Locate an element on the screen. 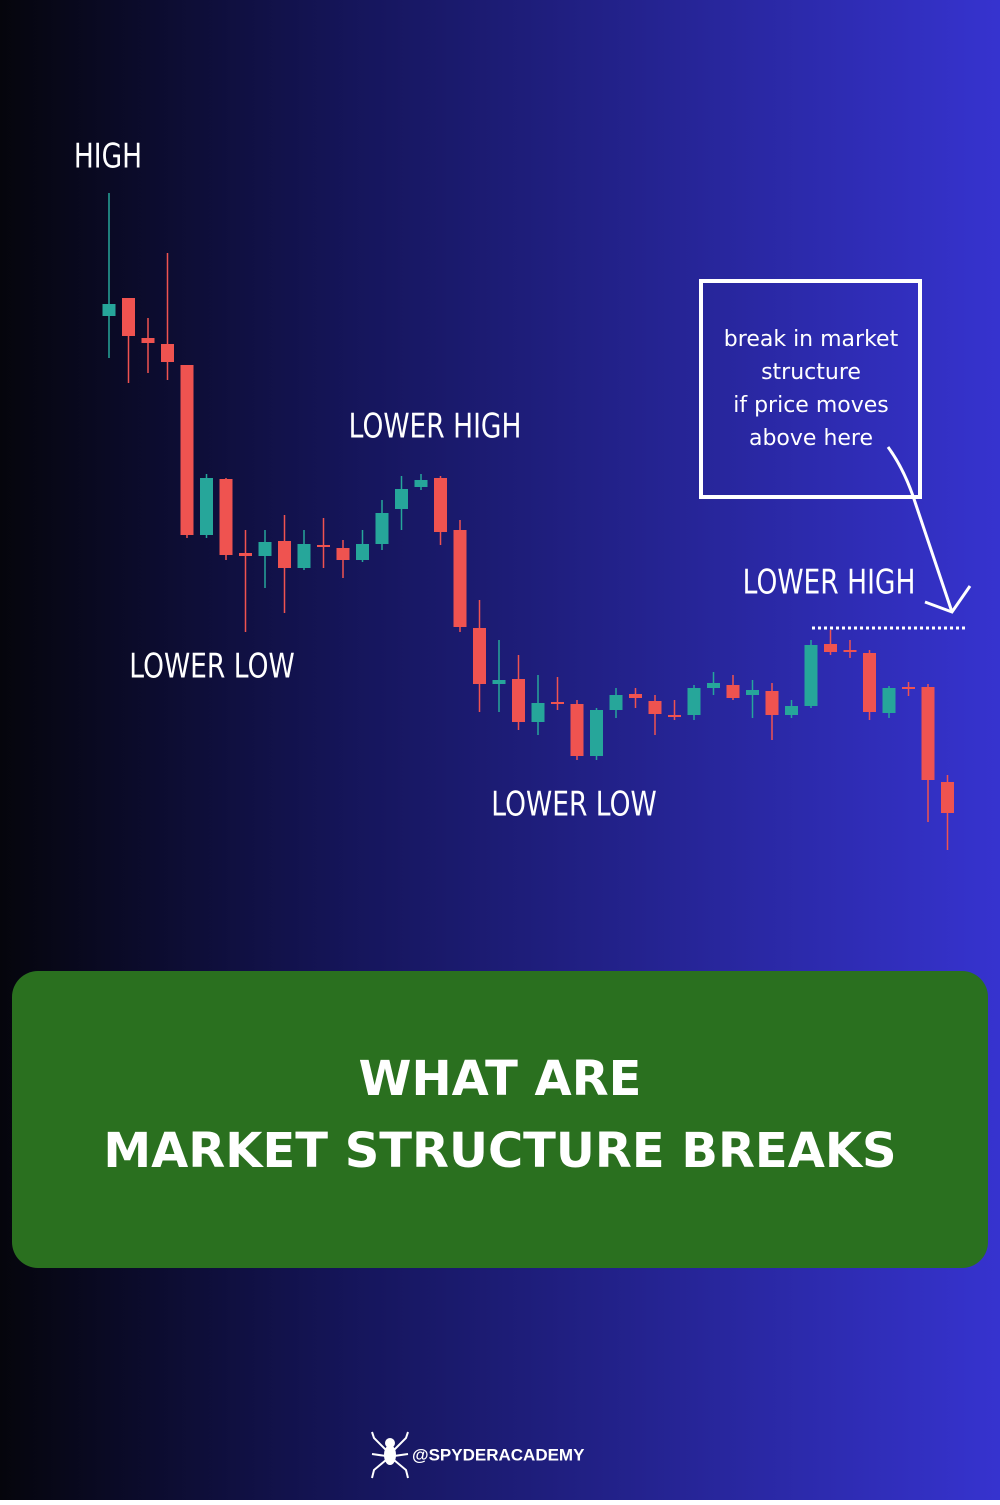 This screenshot has height=1505, width=1000. title: MARKET STRUCTURE BREAKS is located at coordinates (499, 1151).